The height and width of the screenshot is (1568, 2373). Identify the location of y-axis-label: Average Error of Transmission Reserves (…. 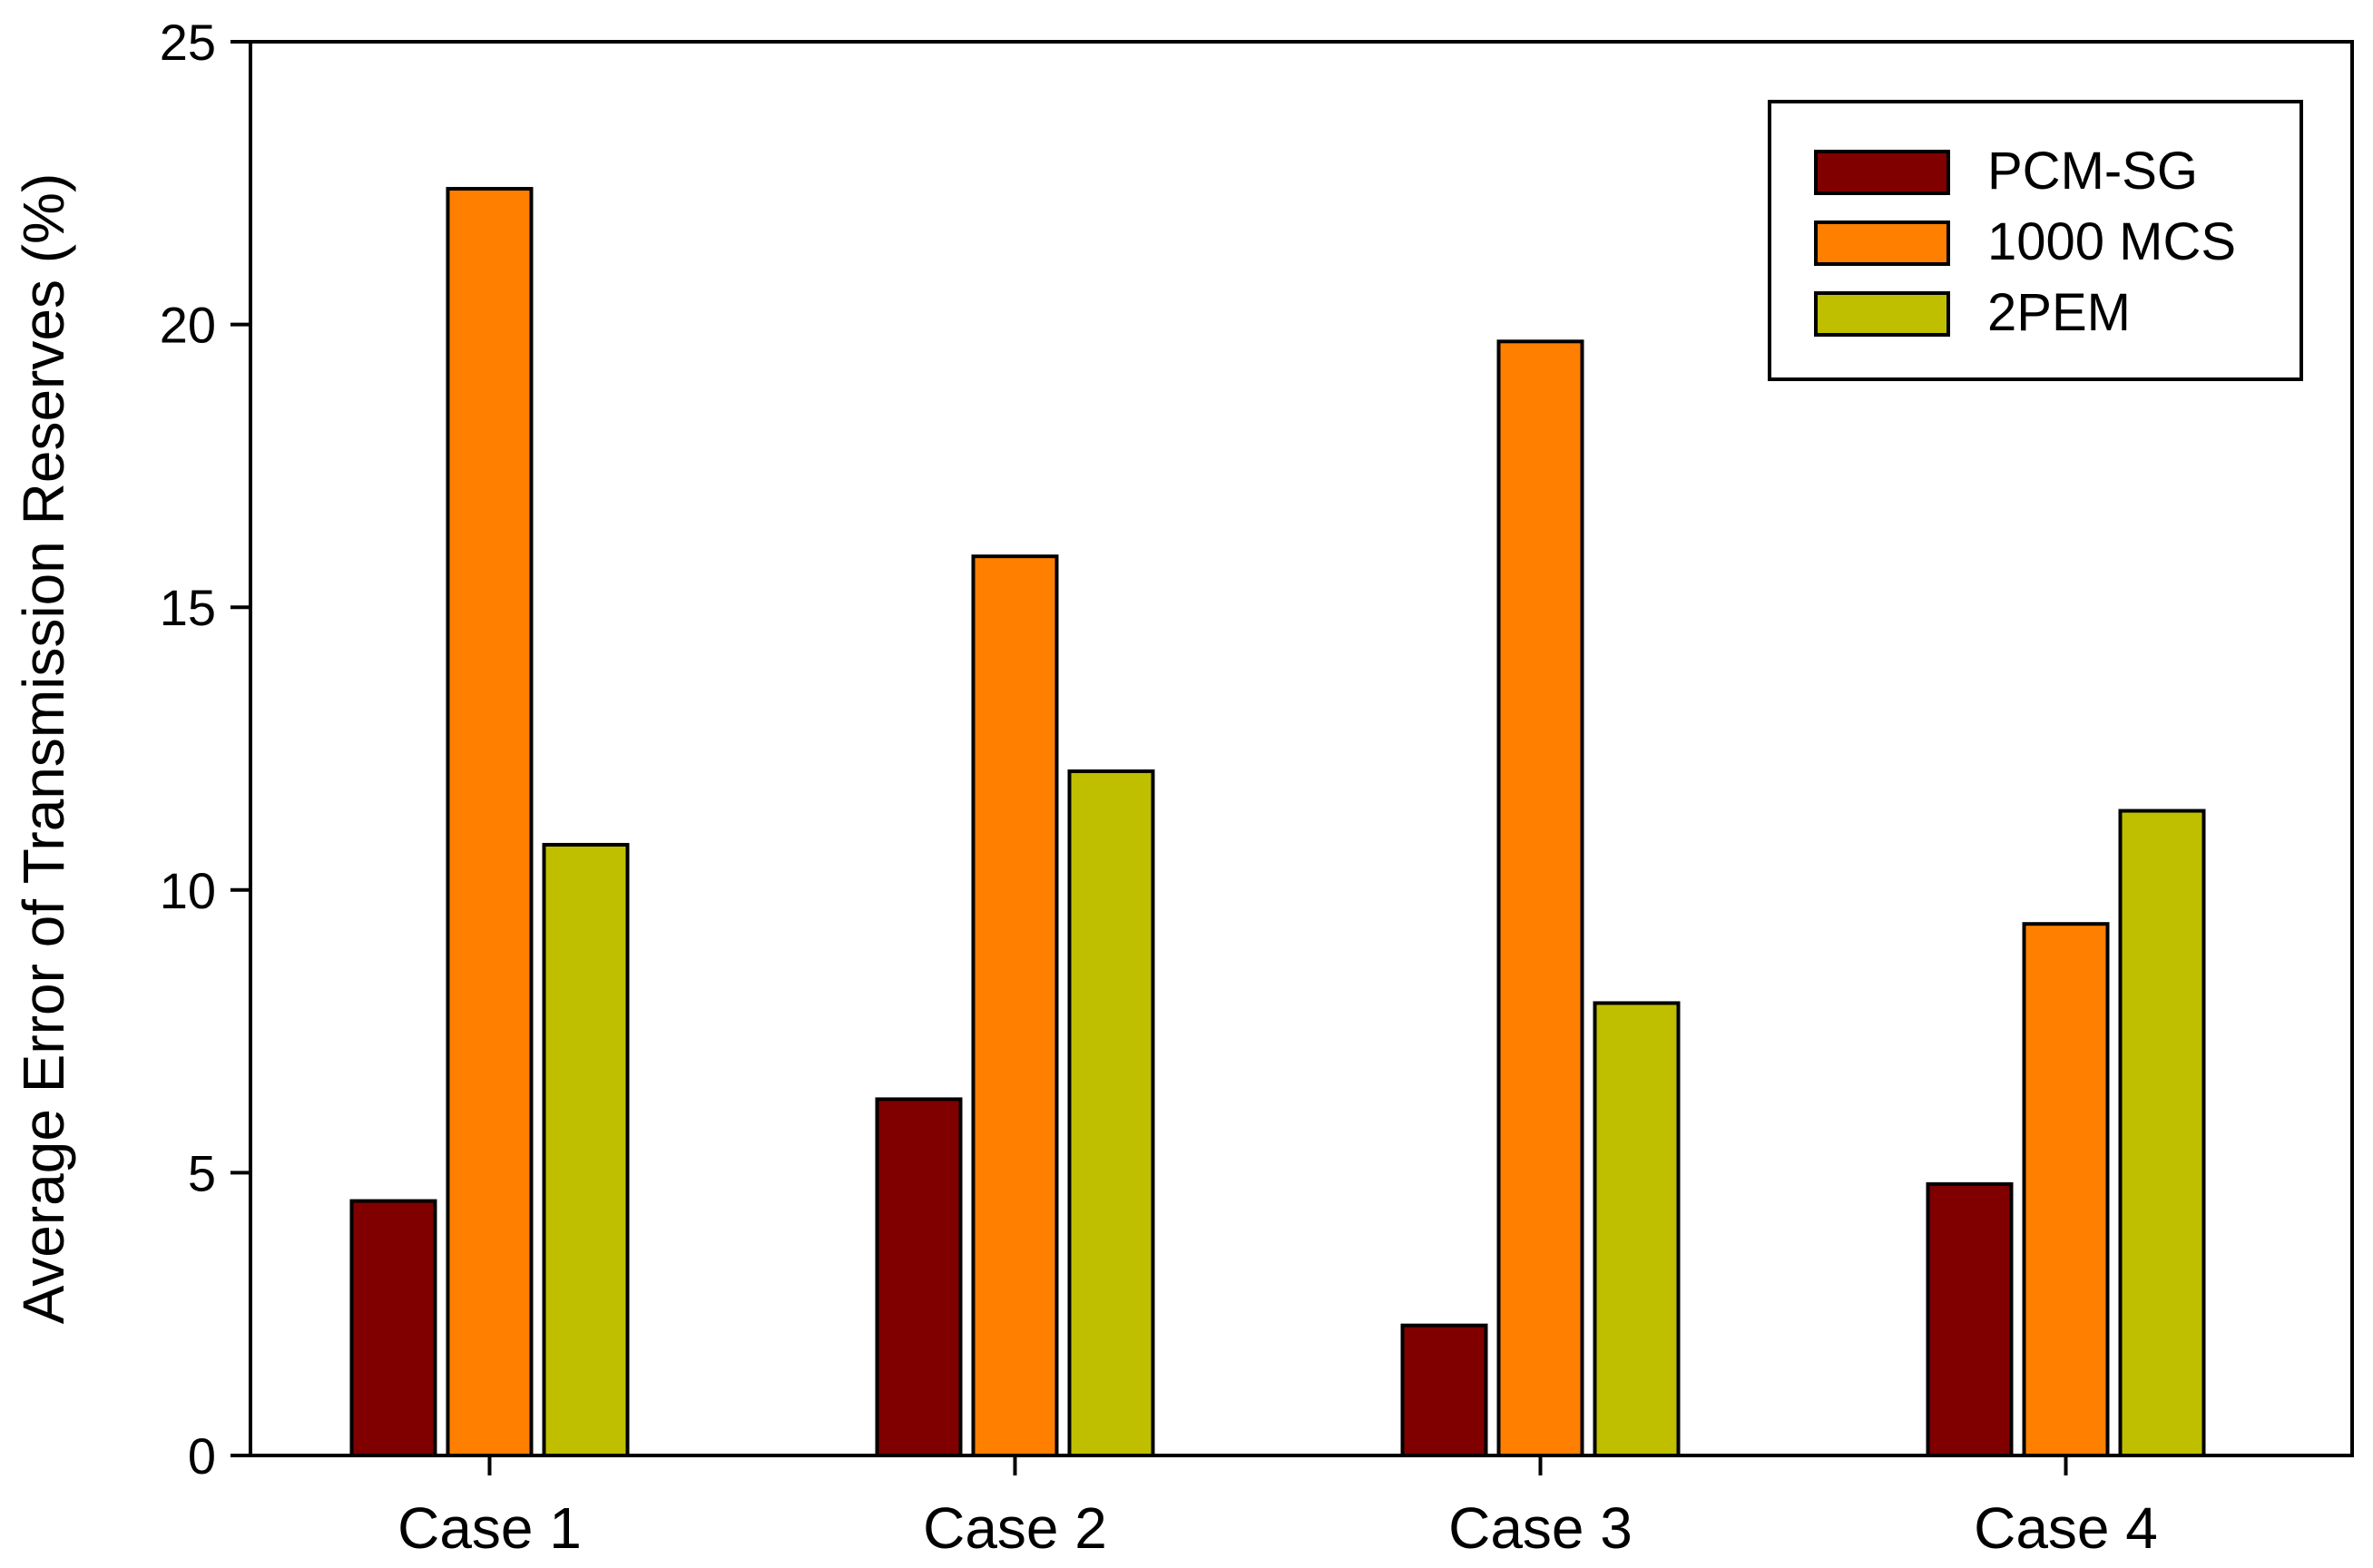
(44, 749).